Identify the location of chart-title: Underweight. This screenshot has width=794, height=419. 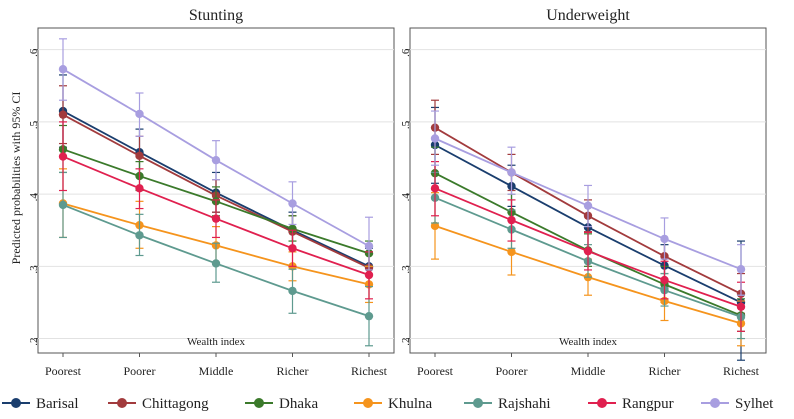
(588, 15).